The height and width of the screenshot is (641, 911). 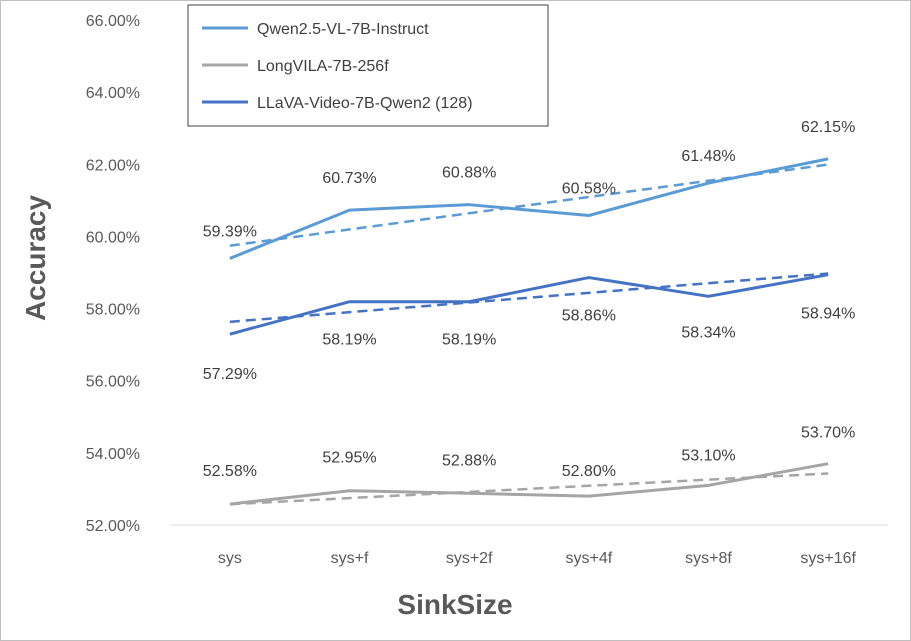 I want to click on x-tick-label: sys+8f, so click(x=708, y=558).